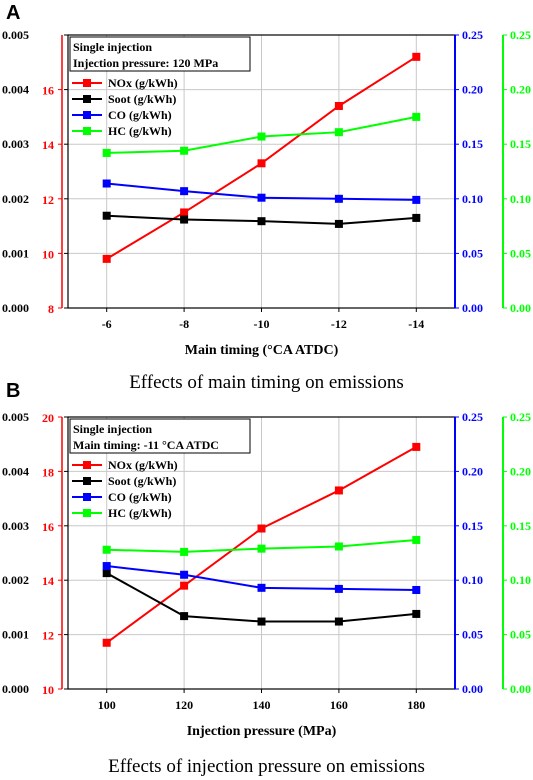 The height and width of the screenshot is (780, 533). Describe the element at coordinates (472, 689) in the screenshot. I see `tick-label-co-axis: 0.00` at that location.